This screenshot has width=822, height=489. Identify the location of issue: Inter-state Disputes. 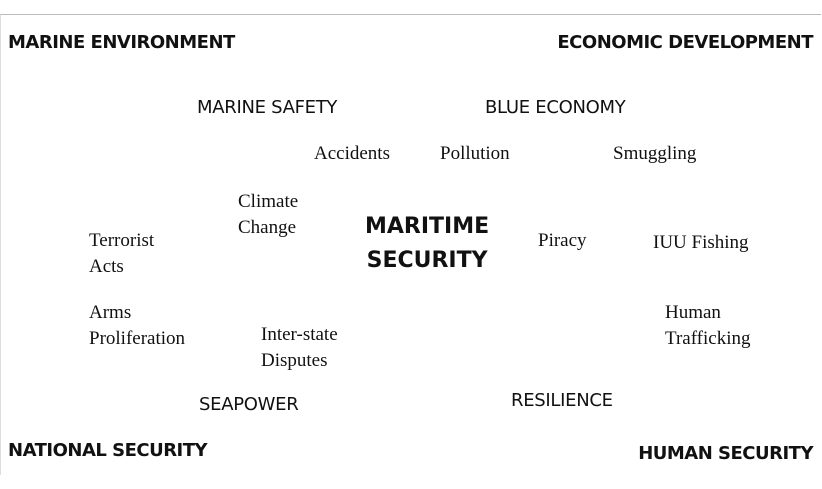
(299, 348).